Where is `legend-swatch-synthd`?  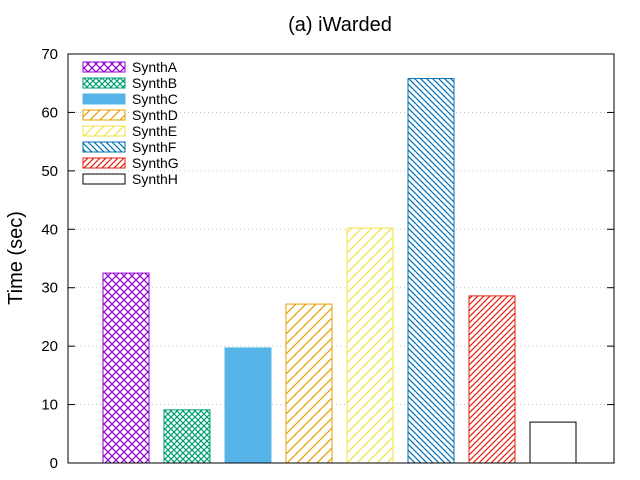 legend-swatch-synthd is located at coordinates (104, 115).